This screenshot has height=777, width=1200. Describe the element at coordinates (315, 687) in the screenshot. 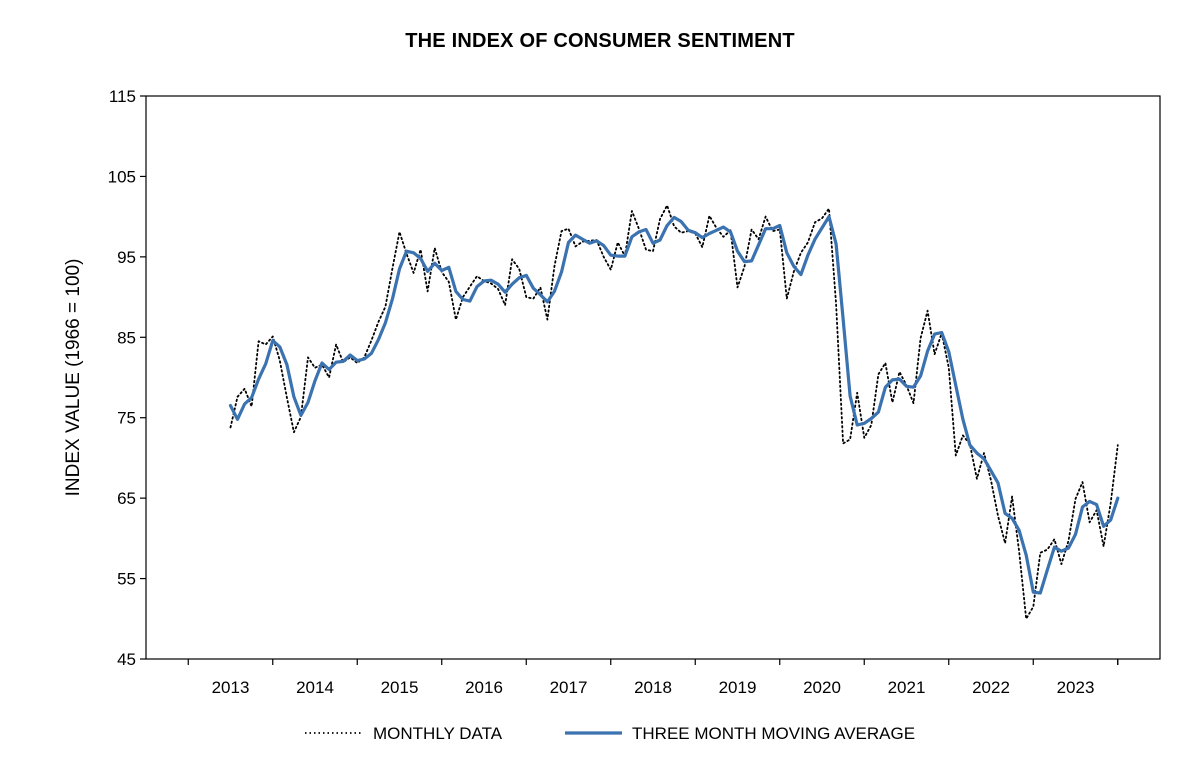

I see `x-tick-label: 2014` at that location.